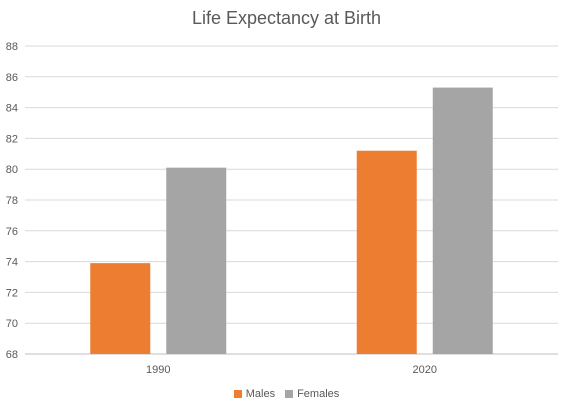 This screenshot has height=413, width=573. What do you see at coordinates (12, 232) in the screenshot?
I see `y-tick-label: 76` at bounding box center [12, 232].